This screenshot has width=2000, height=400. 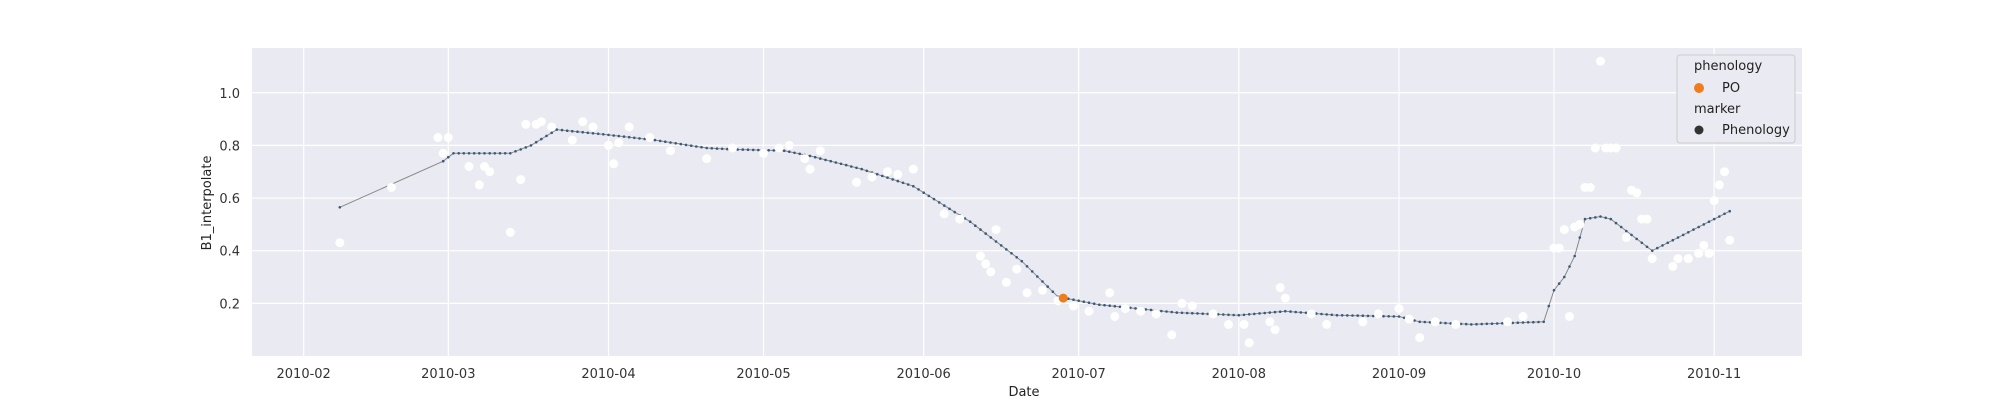 I want to click on y-axis-title: B1_interpolate, so click(x=207, y=203).